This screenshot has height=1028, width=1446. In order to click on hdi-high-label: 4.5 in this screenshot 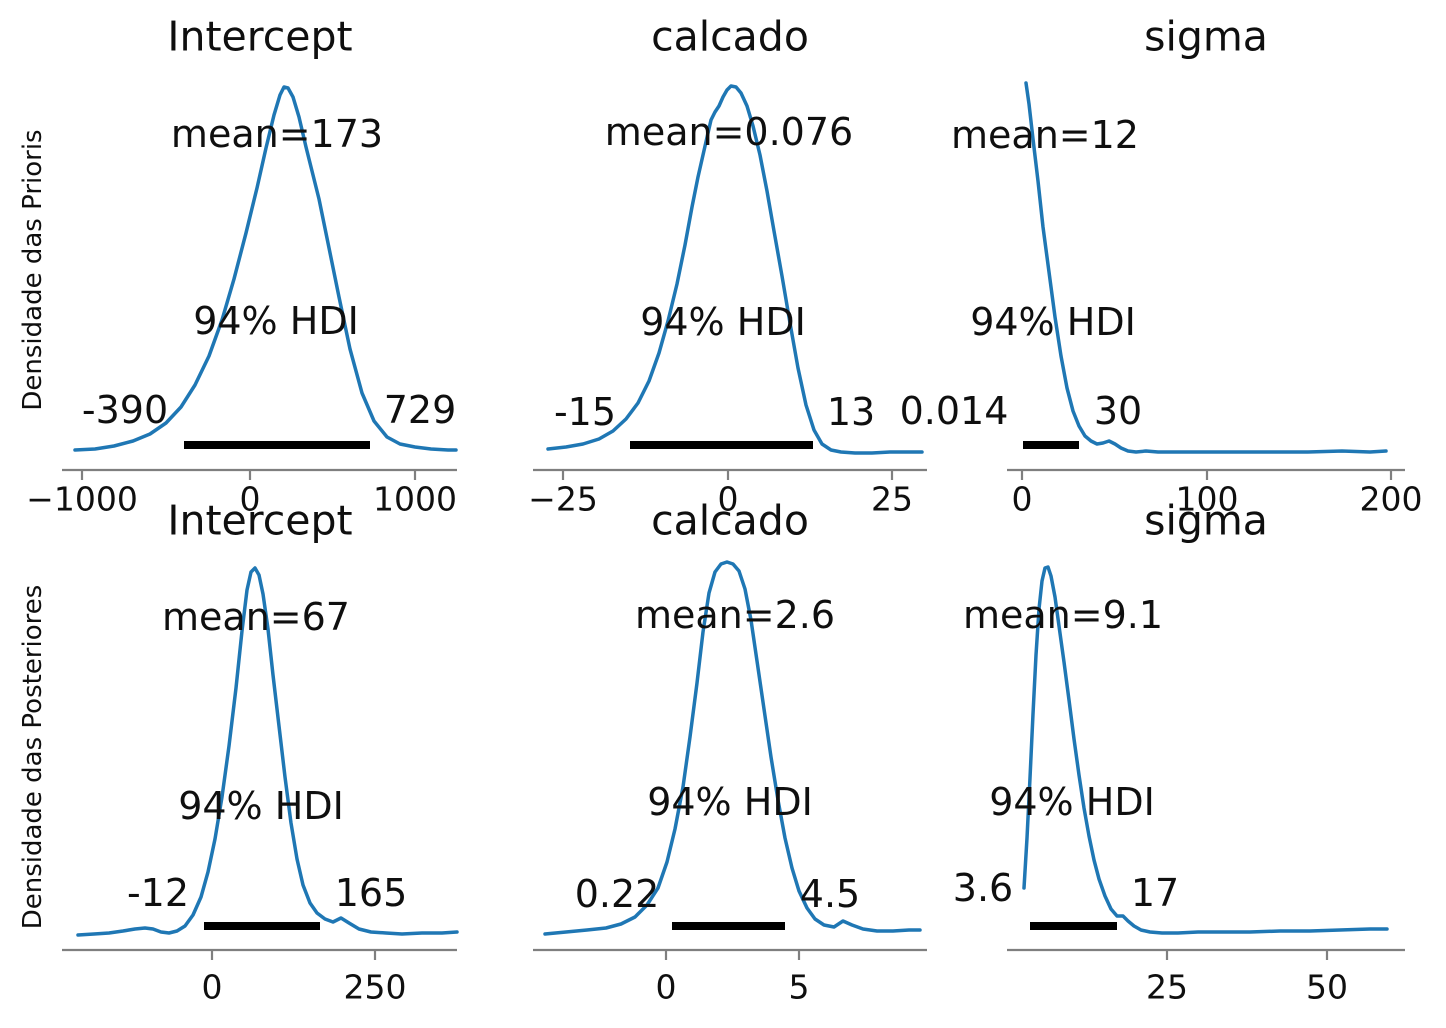, I will do `click(830, 894)`.